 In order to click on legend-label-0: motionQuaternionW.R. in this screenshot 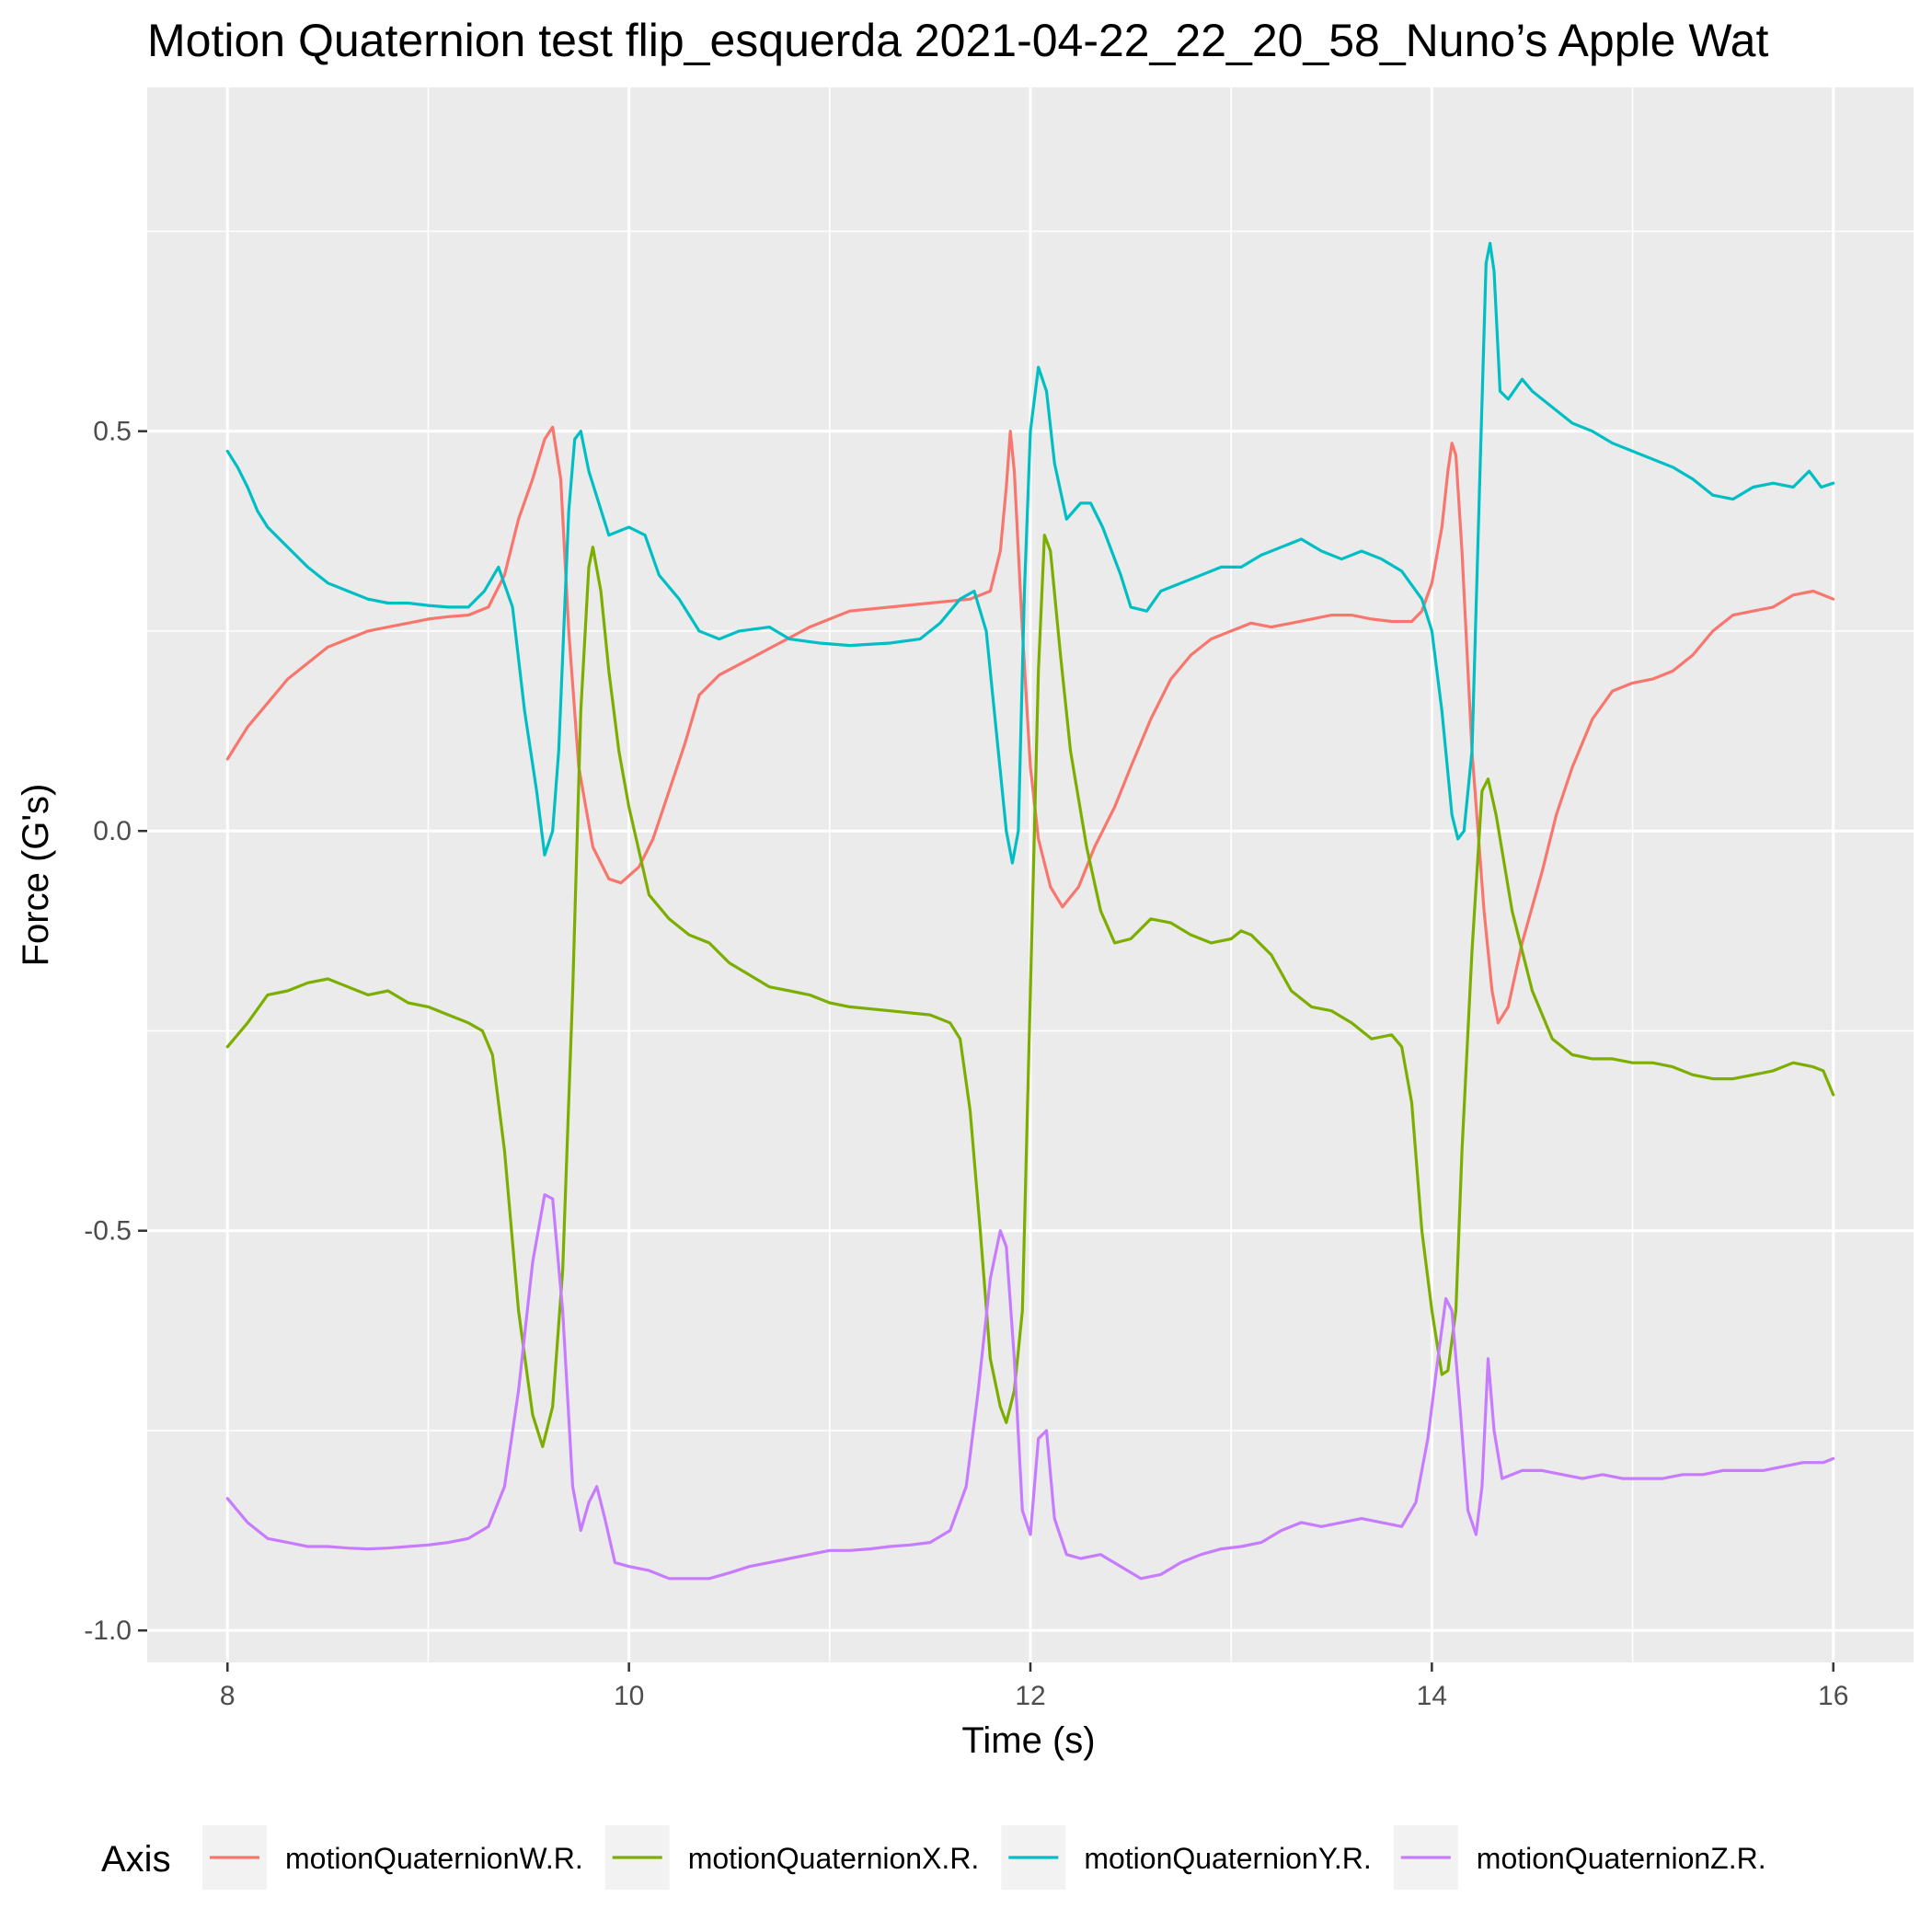, I will do `click(434, 1858)`.